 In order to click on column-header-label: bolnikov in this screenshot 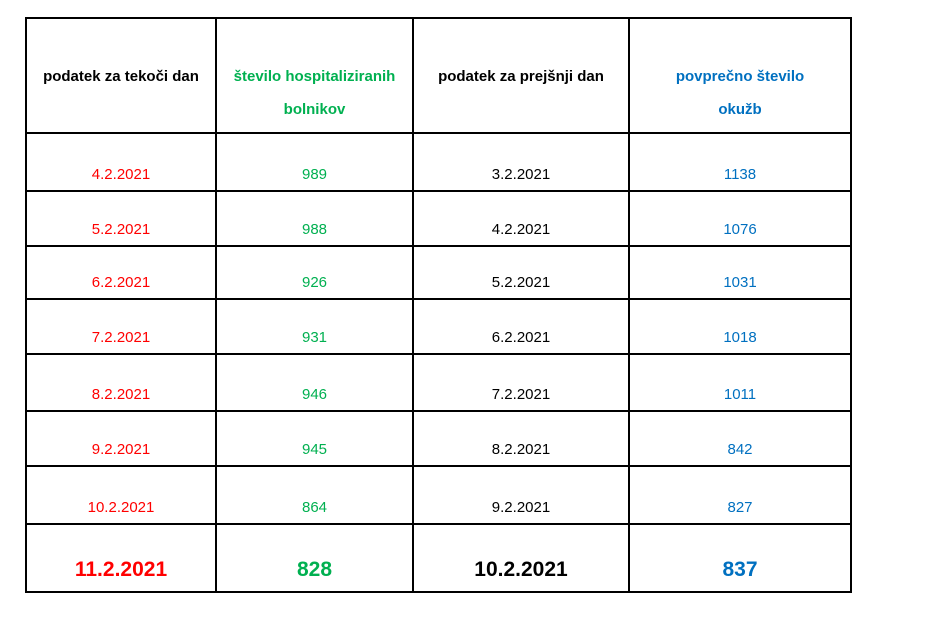, I will do `click(314, 109)`.